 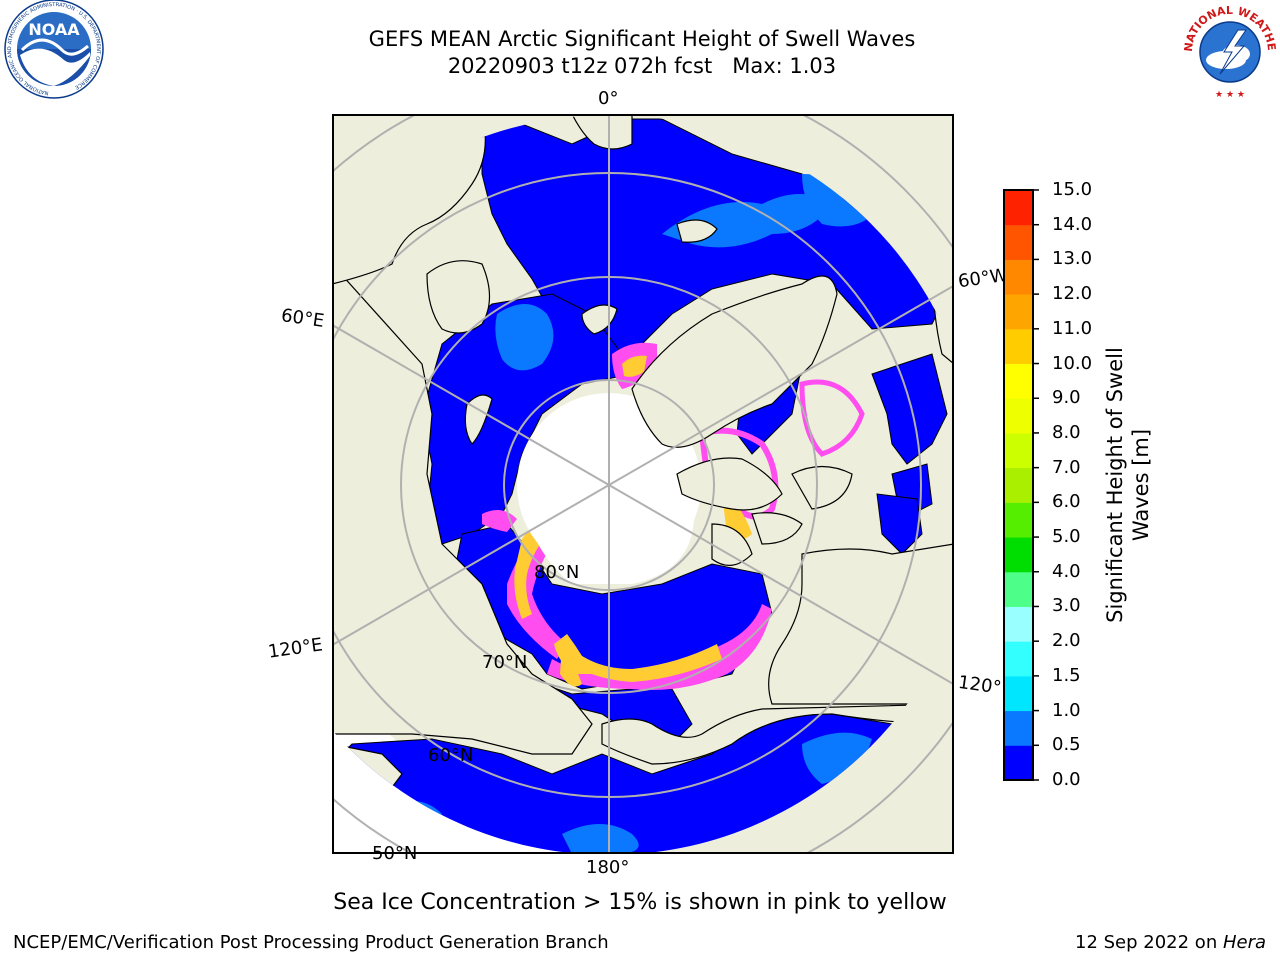 I want to click on footer-date: 12 Sep 2022 on Hera, so click(x=1170, y=942).